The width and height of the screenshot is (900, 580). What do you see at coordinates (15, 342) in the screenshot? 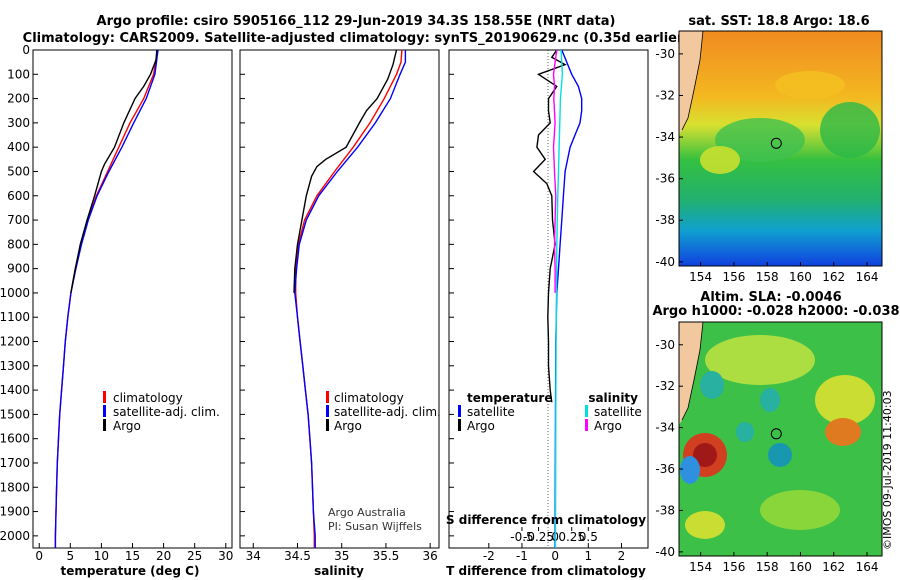
I see `depth-tick-label: 1200` at bounding box center [15, 342].